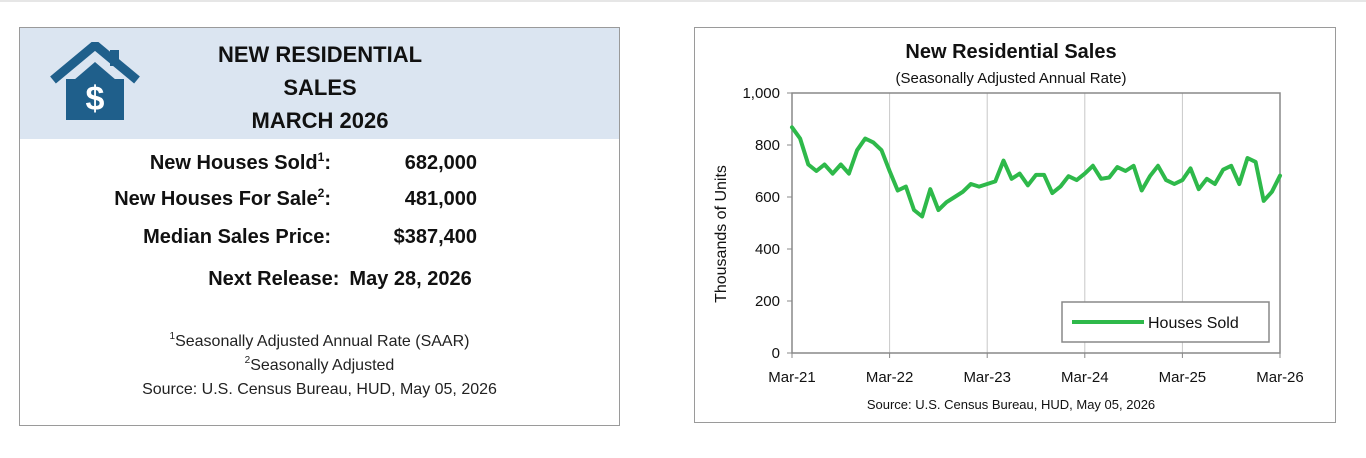 The image size is (1366, 458). I want to click on x-tick-label: Mar-25, so click(1183, 377).